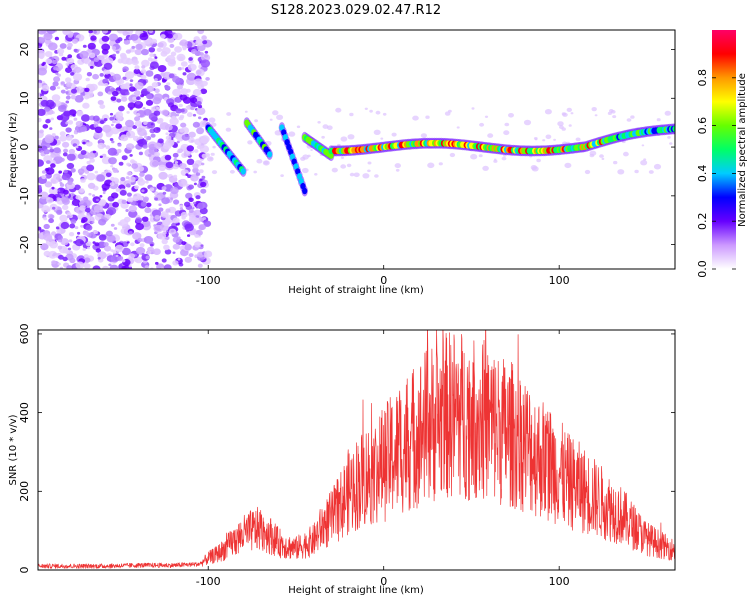 The width and height of the screenshot is (750, 600). I want to click on spectrogram-y-tick-label: 10, so click(24, 98).